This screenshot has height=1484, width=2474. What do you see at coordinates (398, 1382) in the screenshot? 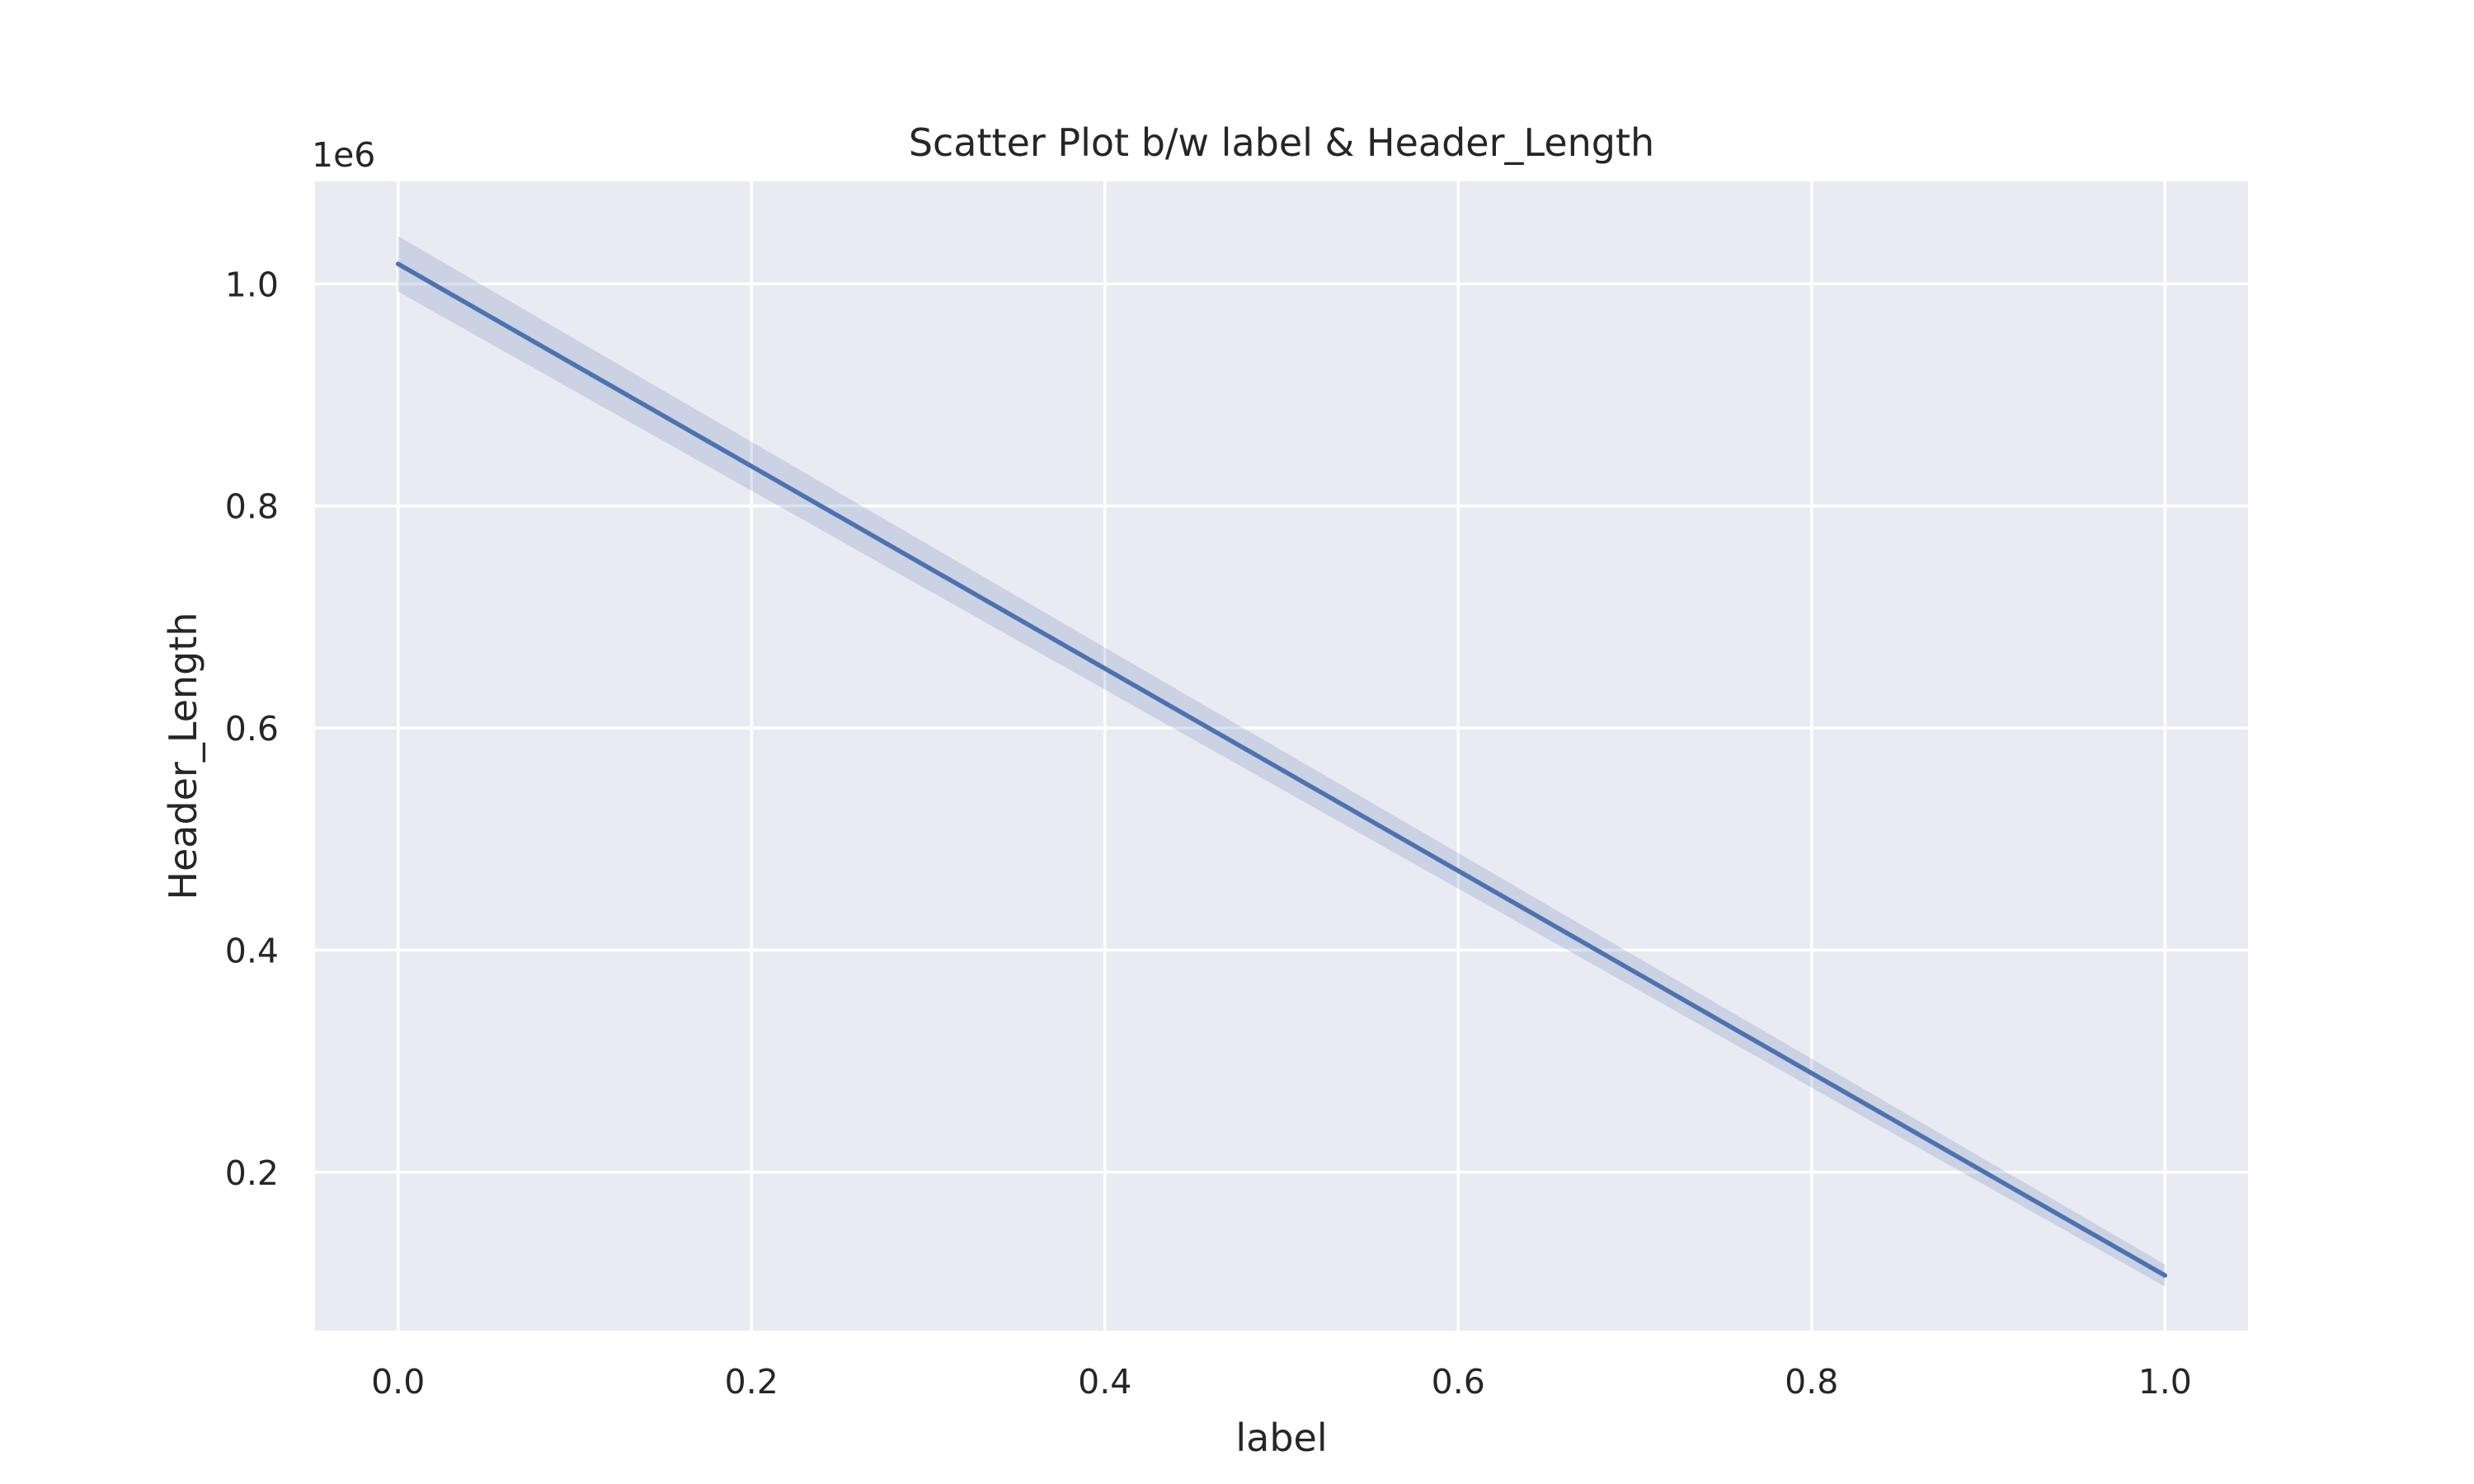
I see `x-tick-label: 0.0` at bounding box center [398, 1382].